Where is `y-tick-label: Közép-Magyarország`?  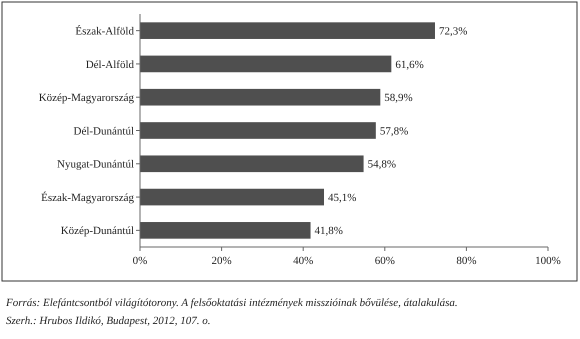
y-tick-label: Közép-Magyarország is located at coordinates (86, 98).